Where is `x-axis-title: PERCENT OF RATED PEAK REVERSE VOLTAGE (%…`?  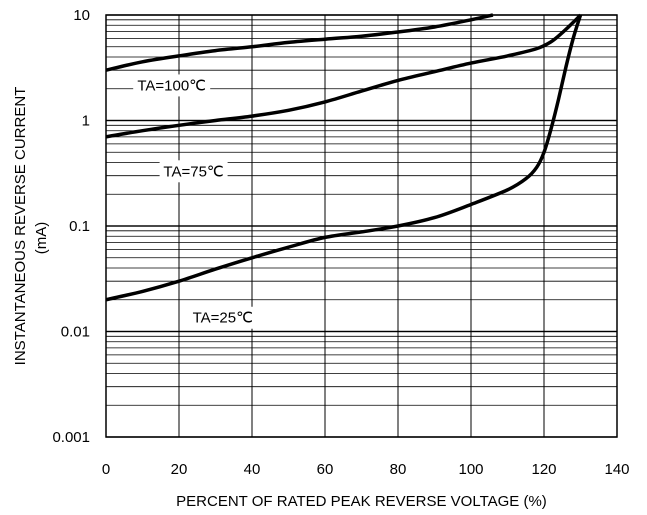 x-axis-title: PERCENT OF RATED PEAK REVERSE VOLTAGE (%… is located at coordinates (361, 501).